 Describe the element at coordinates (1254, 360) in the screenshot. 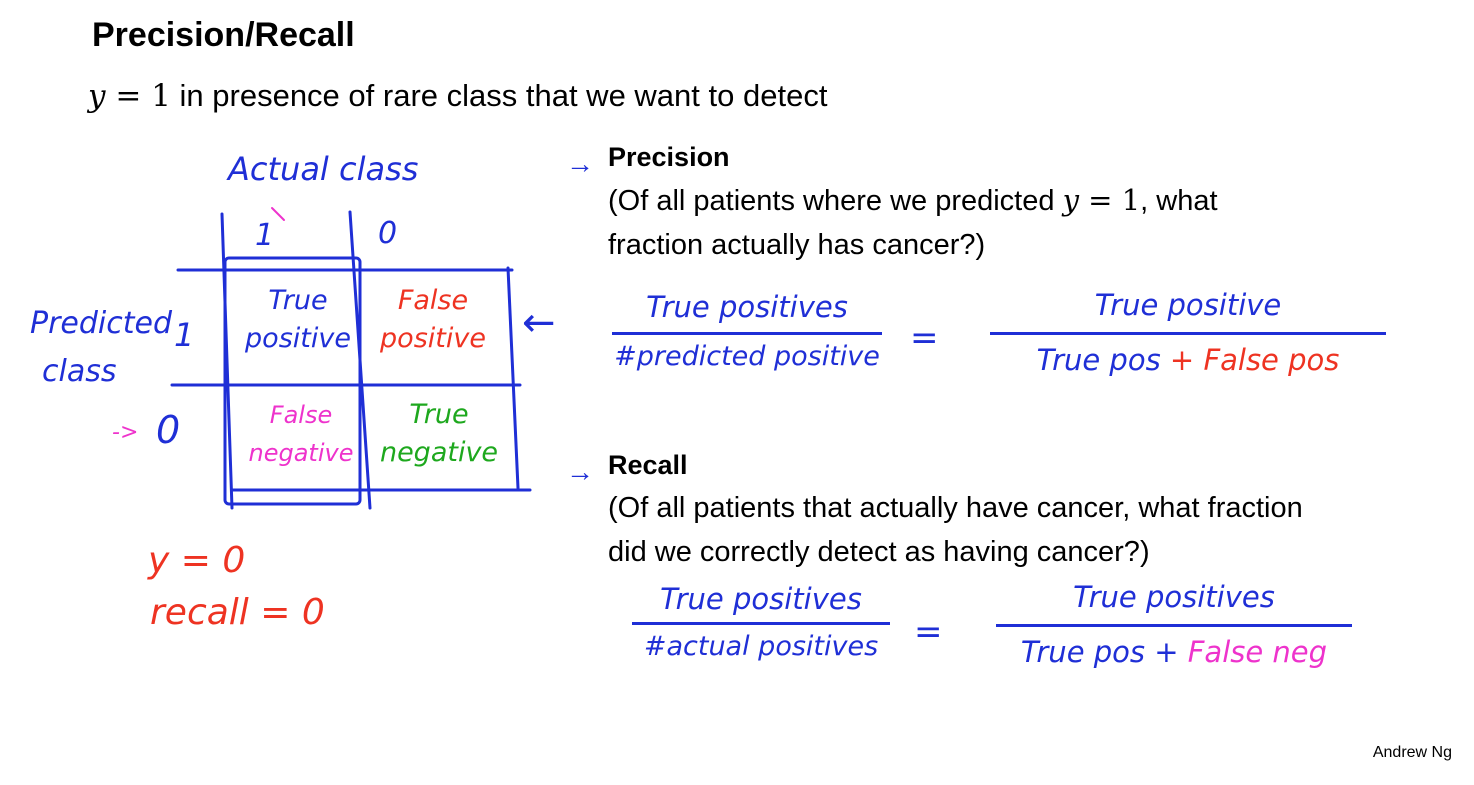

I see `precision-frac2-den-b: + False pos` at that location.